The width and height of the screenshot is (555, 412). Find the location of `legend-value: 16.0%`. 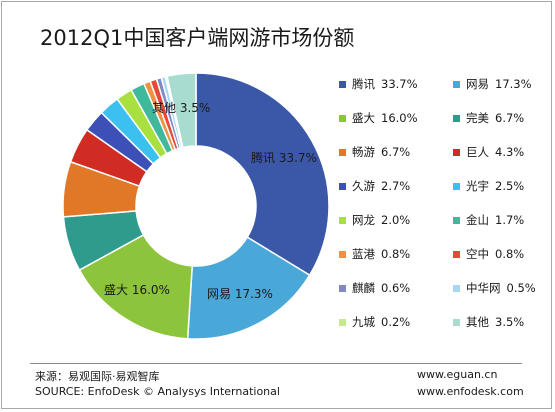

legend-value: 16.0% is located at coordinates (399, 118).